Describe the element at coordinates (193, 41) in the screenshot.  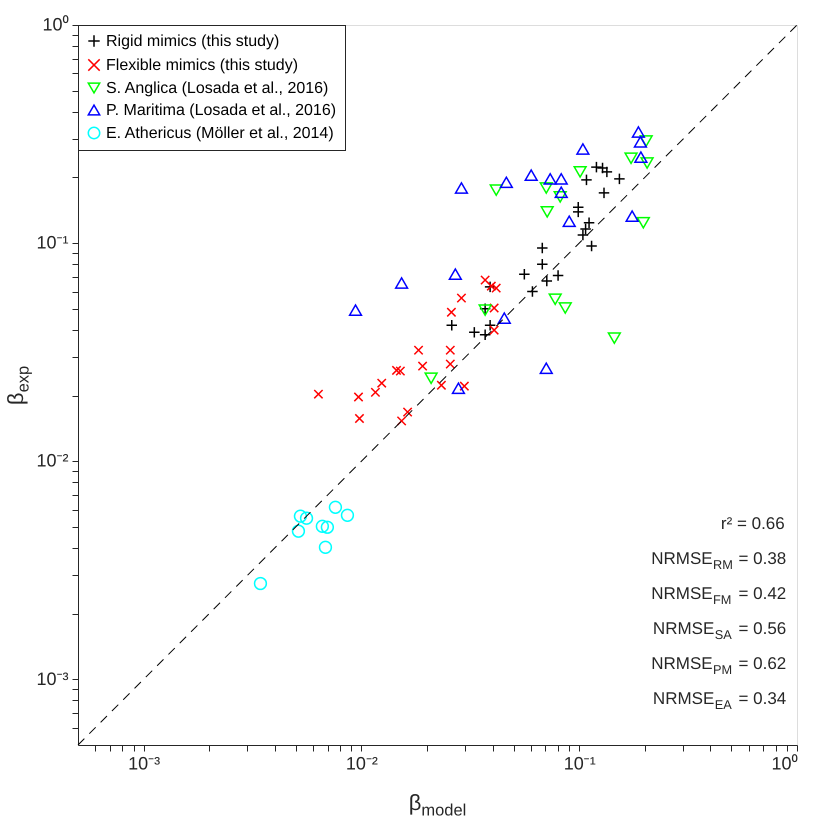
I see `legend-label: Rigid mimics (this study)` at that location.